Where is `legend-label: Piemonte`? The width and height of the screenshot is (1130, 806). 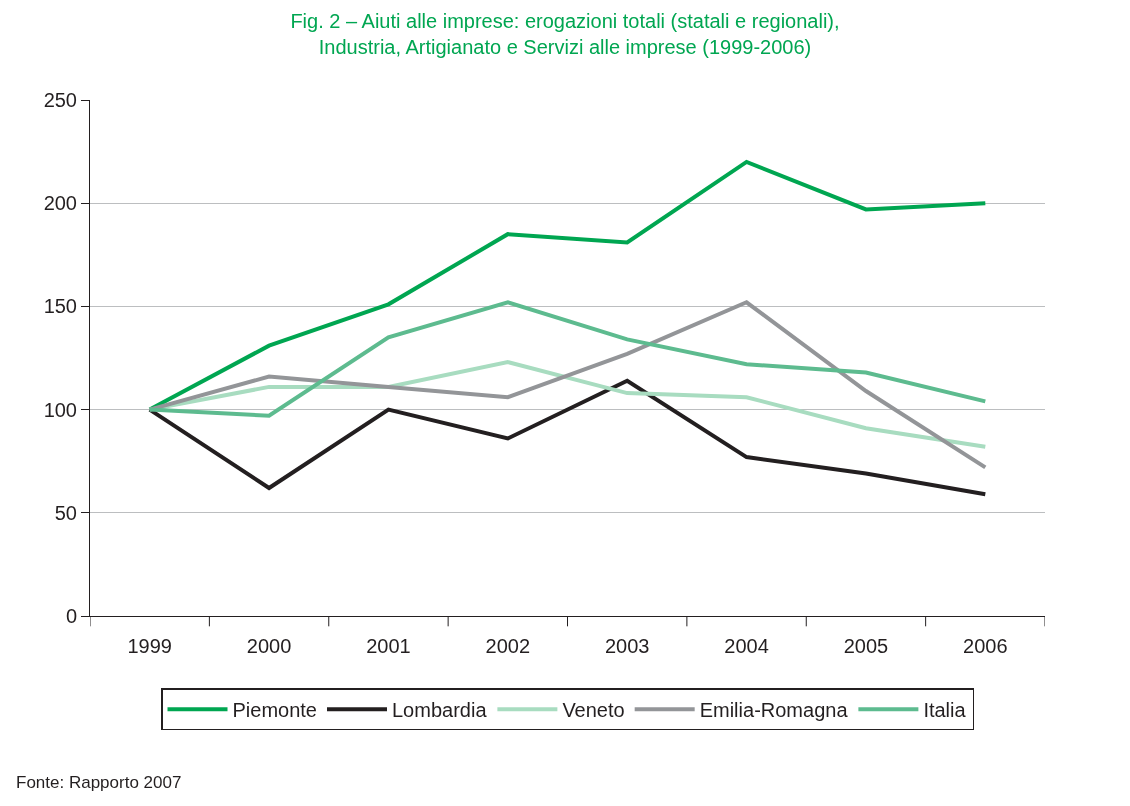 legend-label: Piemonte is located at coordinates (274, 710).